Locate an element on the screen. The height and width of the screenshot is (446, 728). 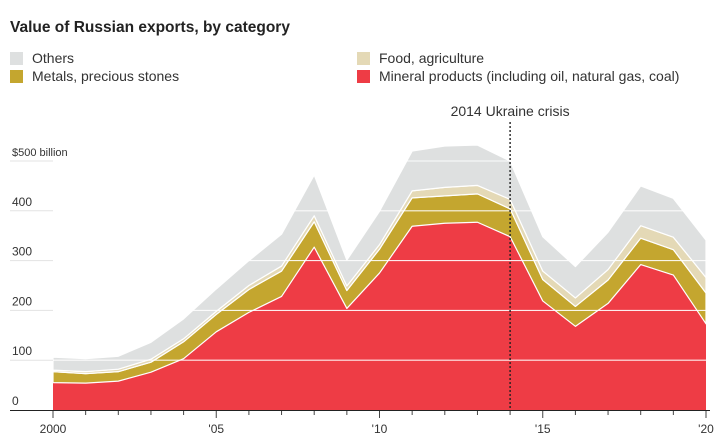
legend-item-metals: Metals, precious stones is located at coordinates (94, 76).